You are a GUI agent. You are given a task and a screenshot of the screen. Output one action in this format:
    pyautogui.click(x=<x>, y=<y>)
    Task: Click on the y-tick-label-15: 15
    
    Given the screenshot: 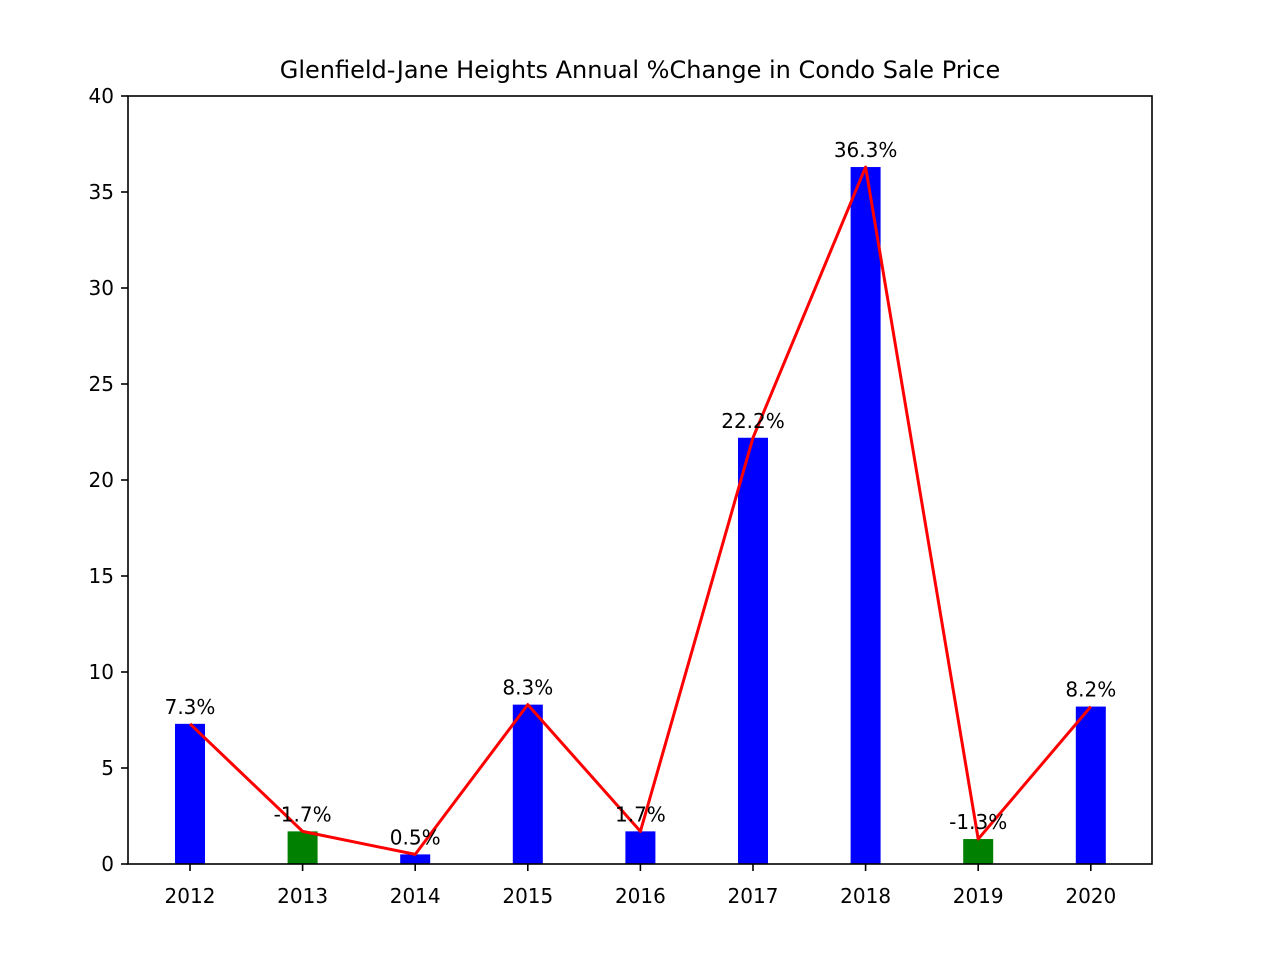 What is the action you would take?
    pyautogui.click(x=101, y=576)
    